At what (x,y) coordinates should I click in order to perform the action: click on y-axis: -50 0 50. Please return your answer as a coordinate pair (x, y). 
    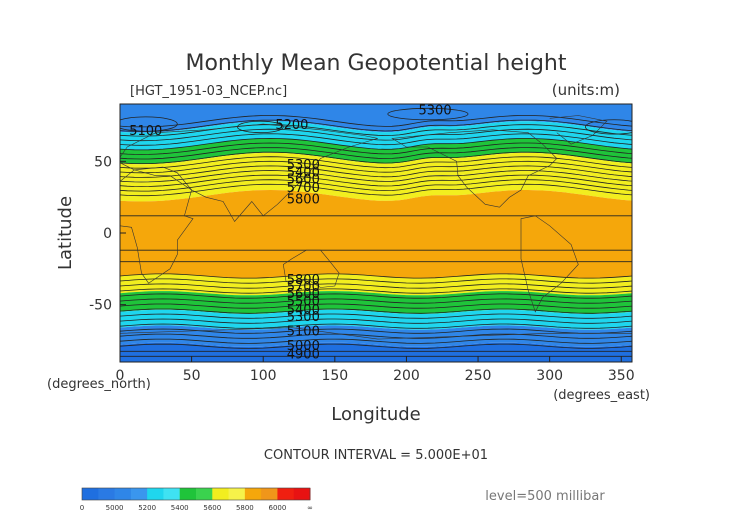
    Looking at the image, I should click on (107, 234).